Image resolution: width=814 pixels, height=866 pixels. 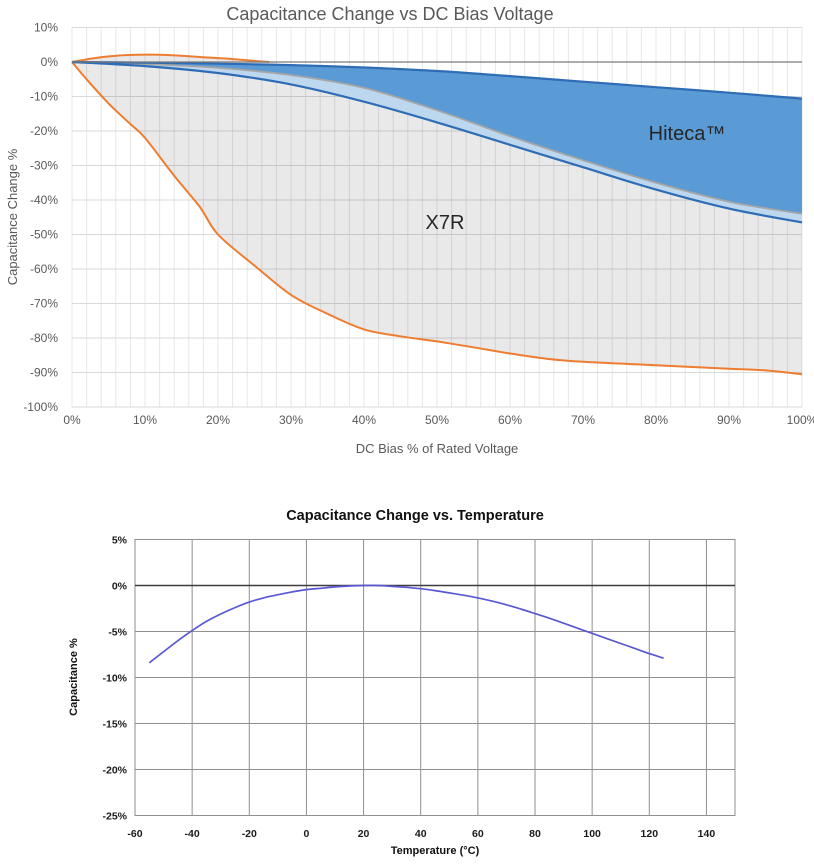 What do you see at coordinates (46, 28) in the screenshot?
I see `y-tick-label: 10%` at bounding box center [46, 28].